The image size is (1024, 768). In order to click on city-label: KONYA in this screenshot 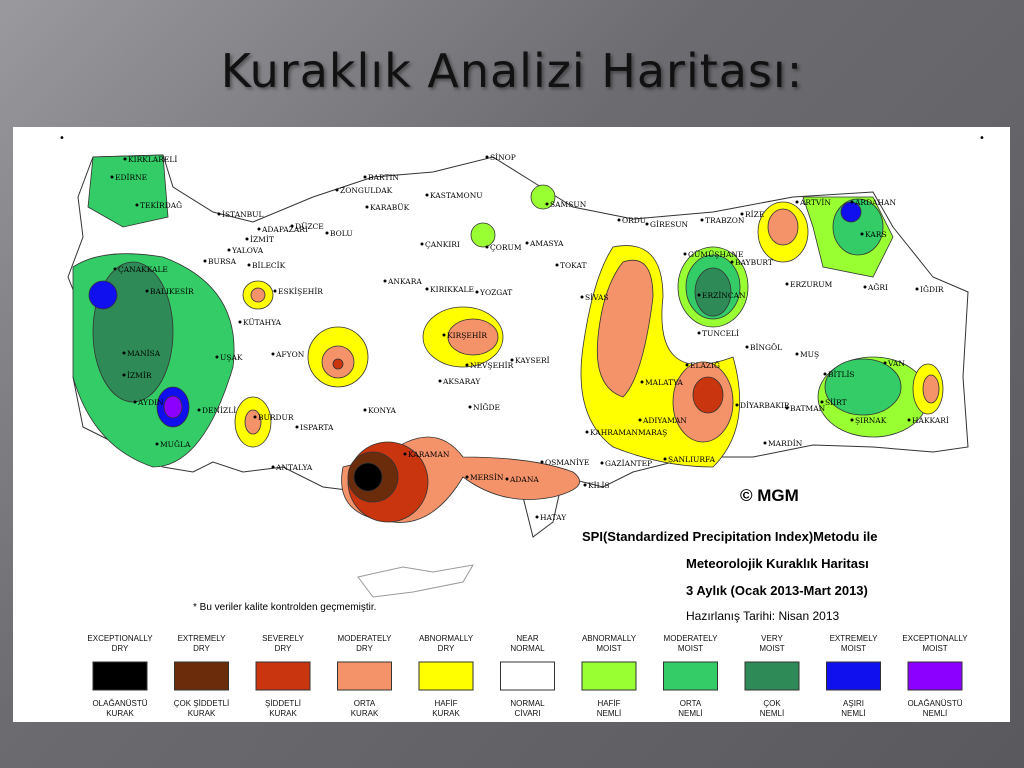, I will do `click(382, 410)`.